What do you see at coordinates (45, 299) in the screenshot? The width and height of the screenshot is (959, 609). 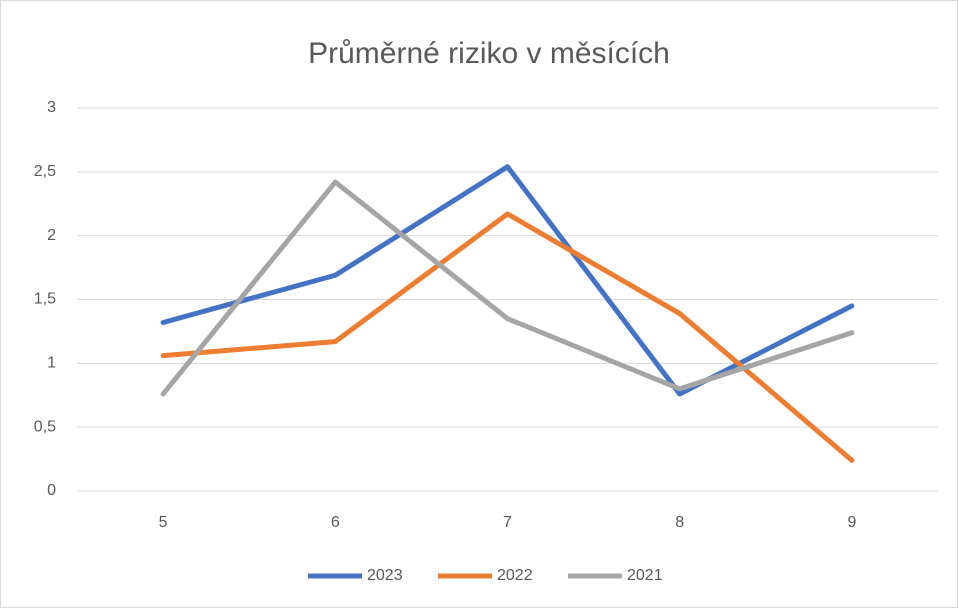 I see `y-tick-label: 1,5` at bounding box center [45, 299].